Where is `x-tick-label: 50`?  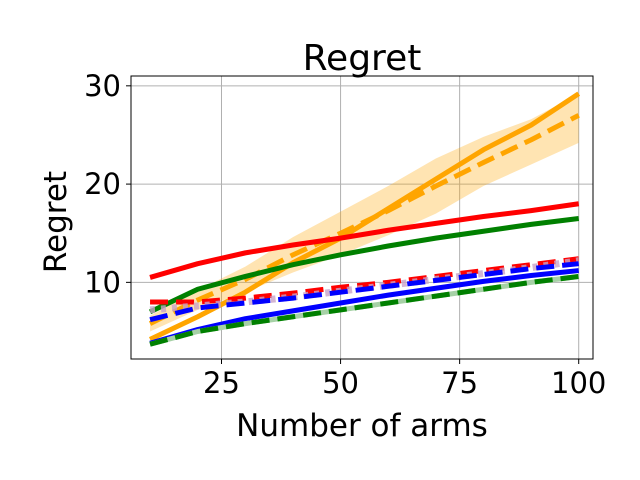 x-tick-label: 50 is located at coordinates (340, 383).